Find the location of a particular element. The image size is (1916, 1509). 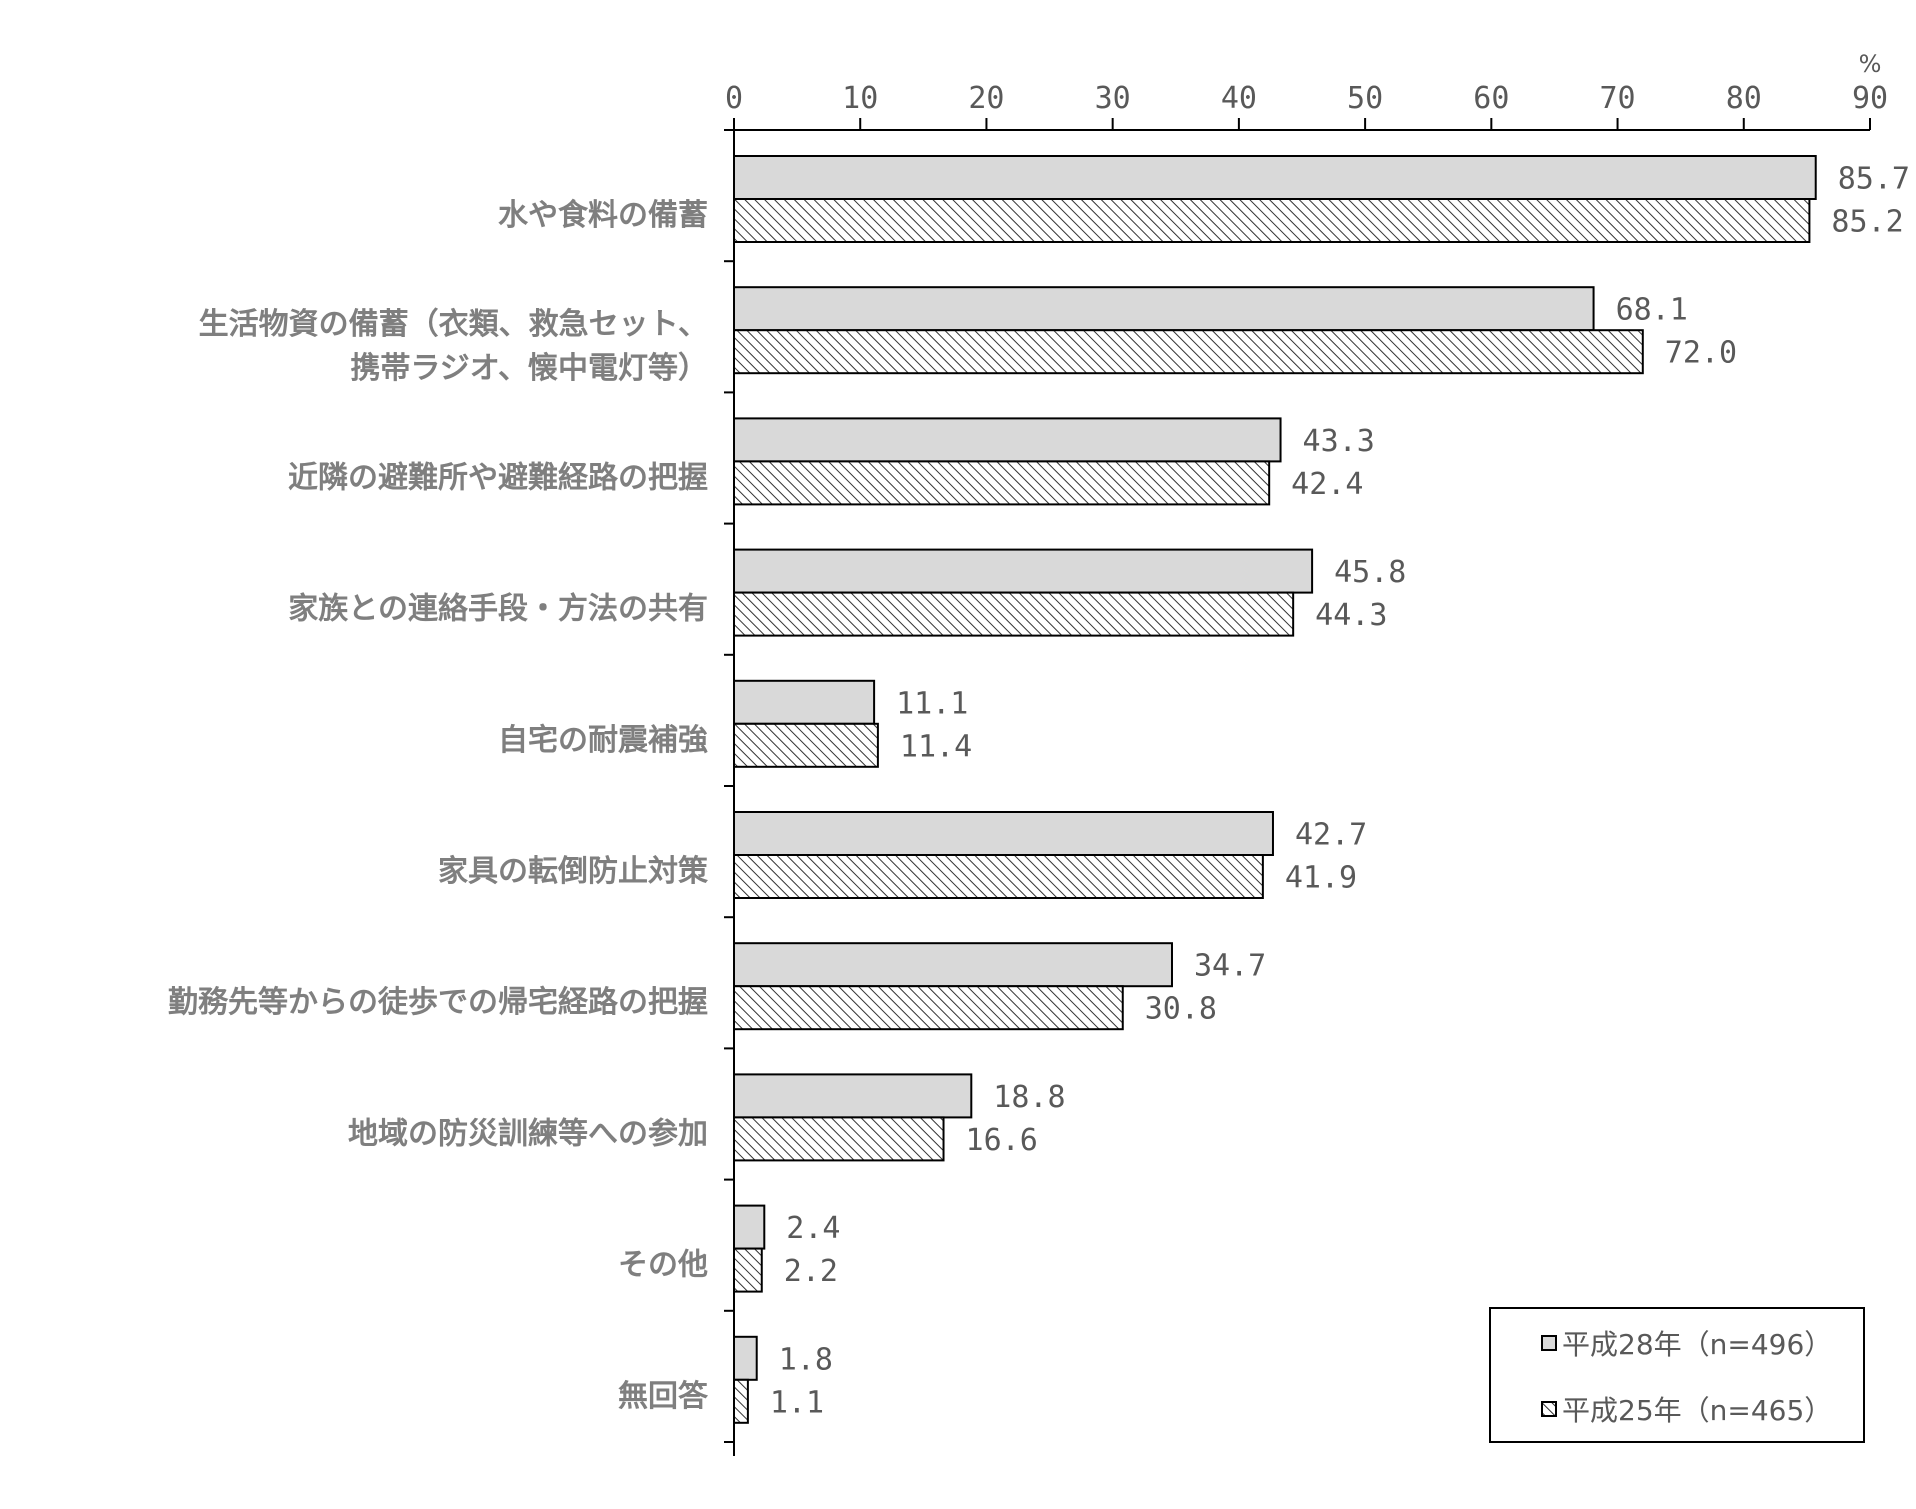

value-label: 85.2 is located at coordinates (1867, 222).